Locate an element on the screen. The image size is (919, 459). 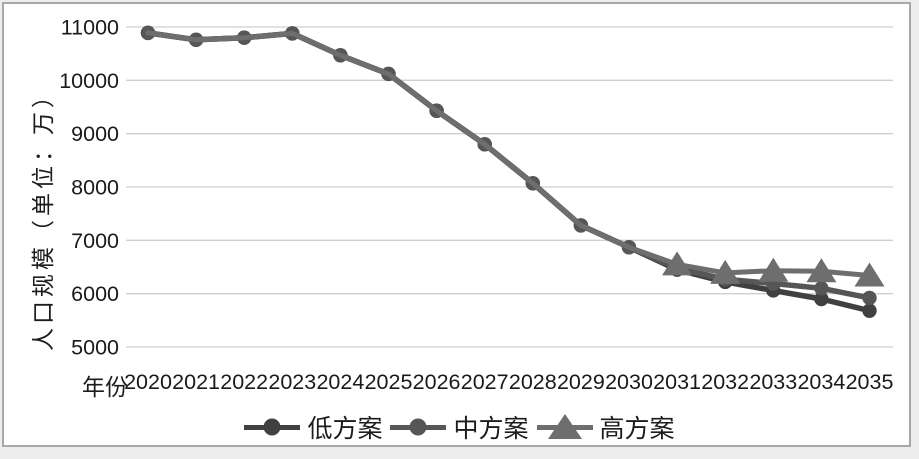
x-tick-label: 2027 is located at coordinates (485, 382).